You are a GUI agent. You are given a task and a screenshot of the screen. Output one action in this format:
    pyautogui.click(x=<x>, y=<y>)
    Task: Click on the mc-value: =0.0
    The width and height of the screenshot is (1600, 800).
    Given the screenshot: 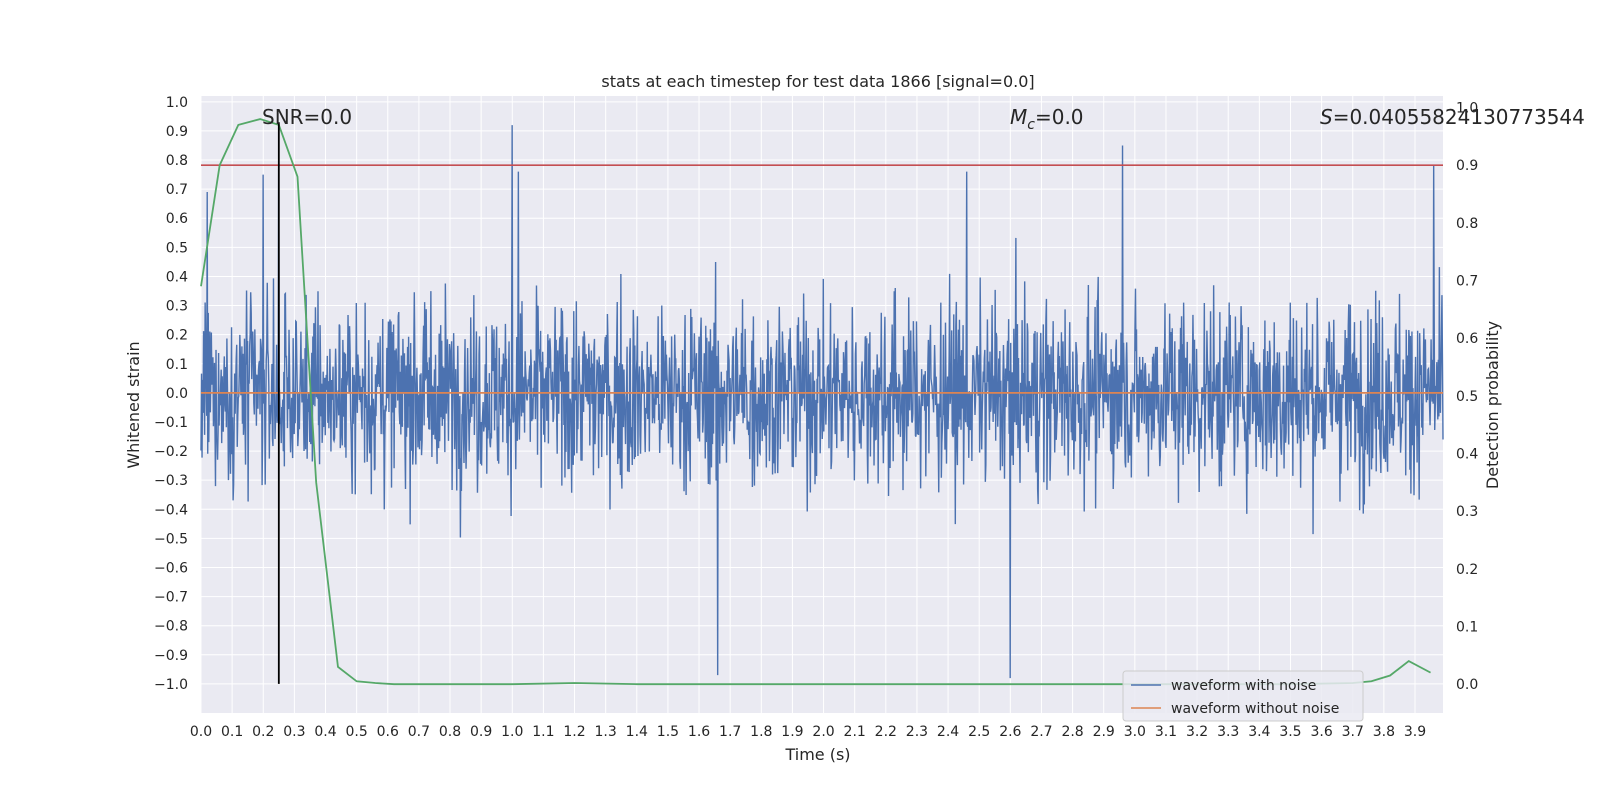 What is the action you would take?
    pyautogui.click(x=1059, y=117)
    